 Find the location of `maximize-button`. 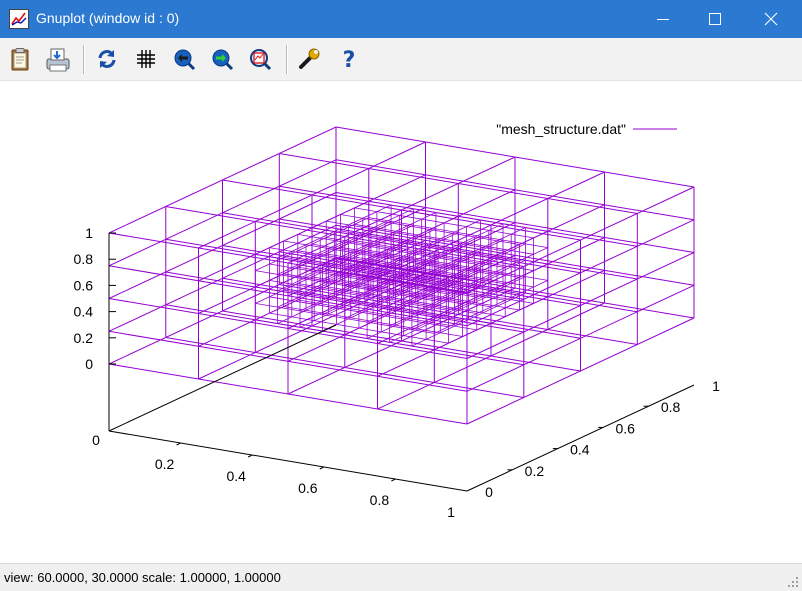

maximize-button is located at coordinates (715, 19).